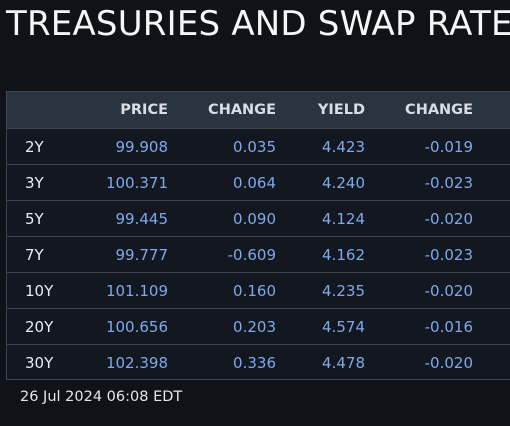  What do you see at coordinates (448, 327) in the screenshot?
I see `yield-change-value: -0.016` at bounding box center [448, 327].